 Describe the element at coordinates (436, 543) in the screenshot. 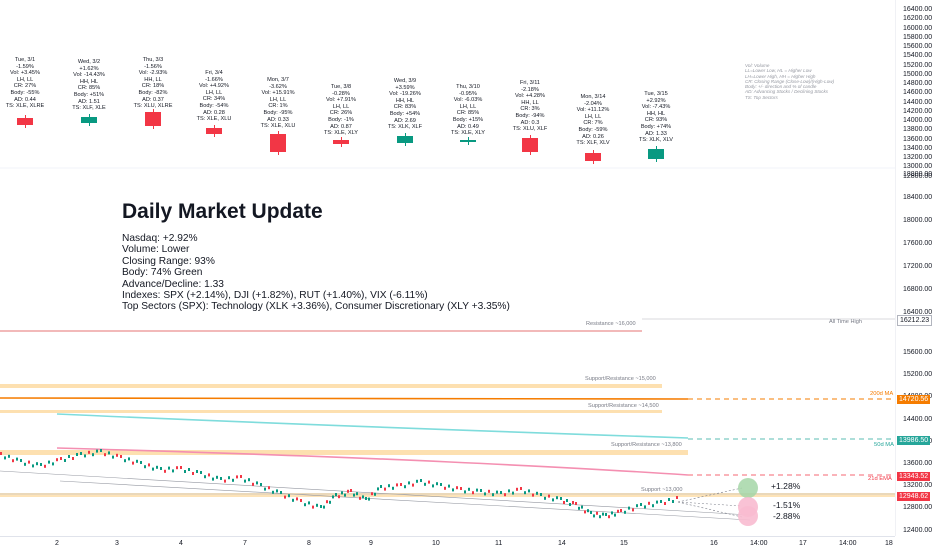

I see `time-axis-tick: 10` at that location.